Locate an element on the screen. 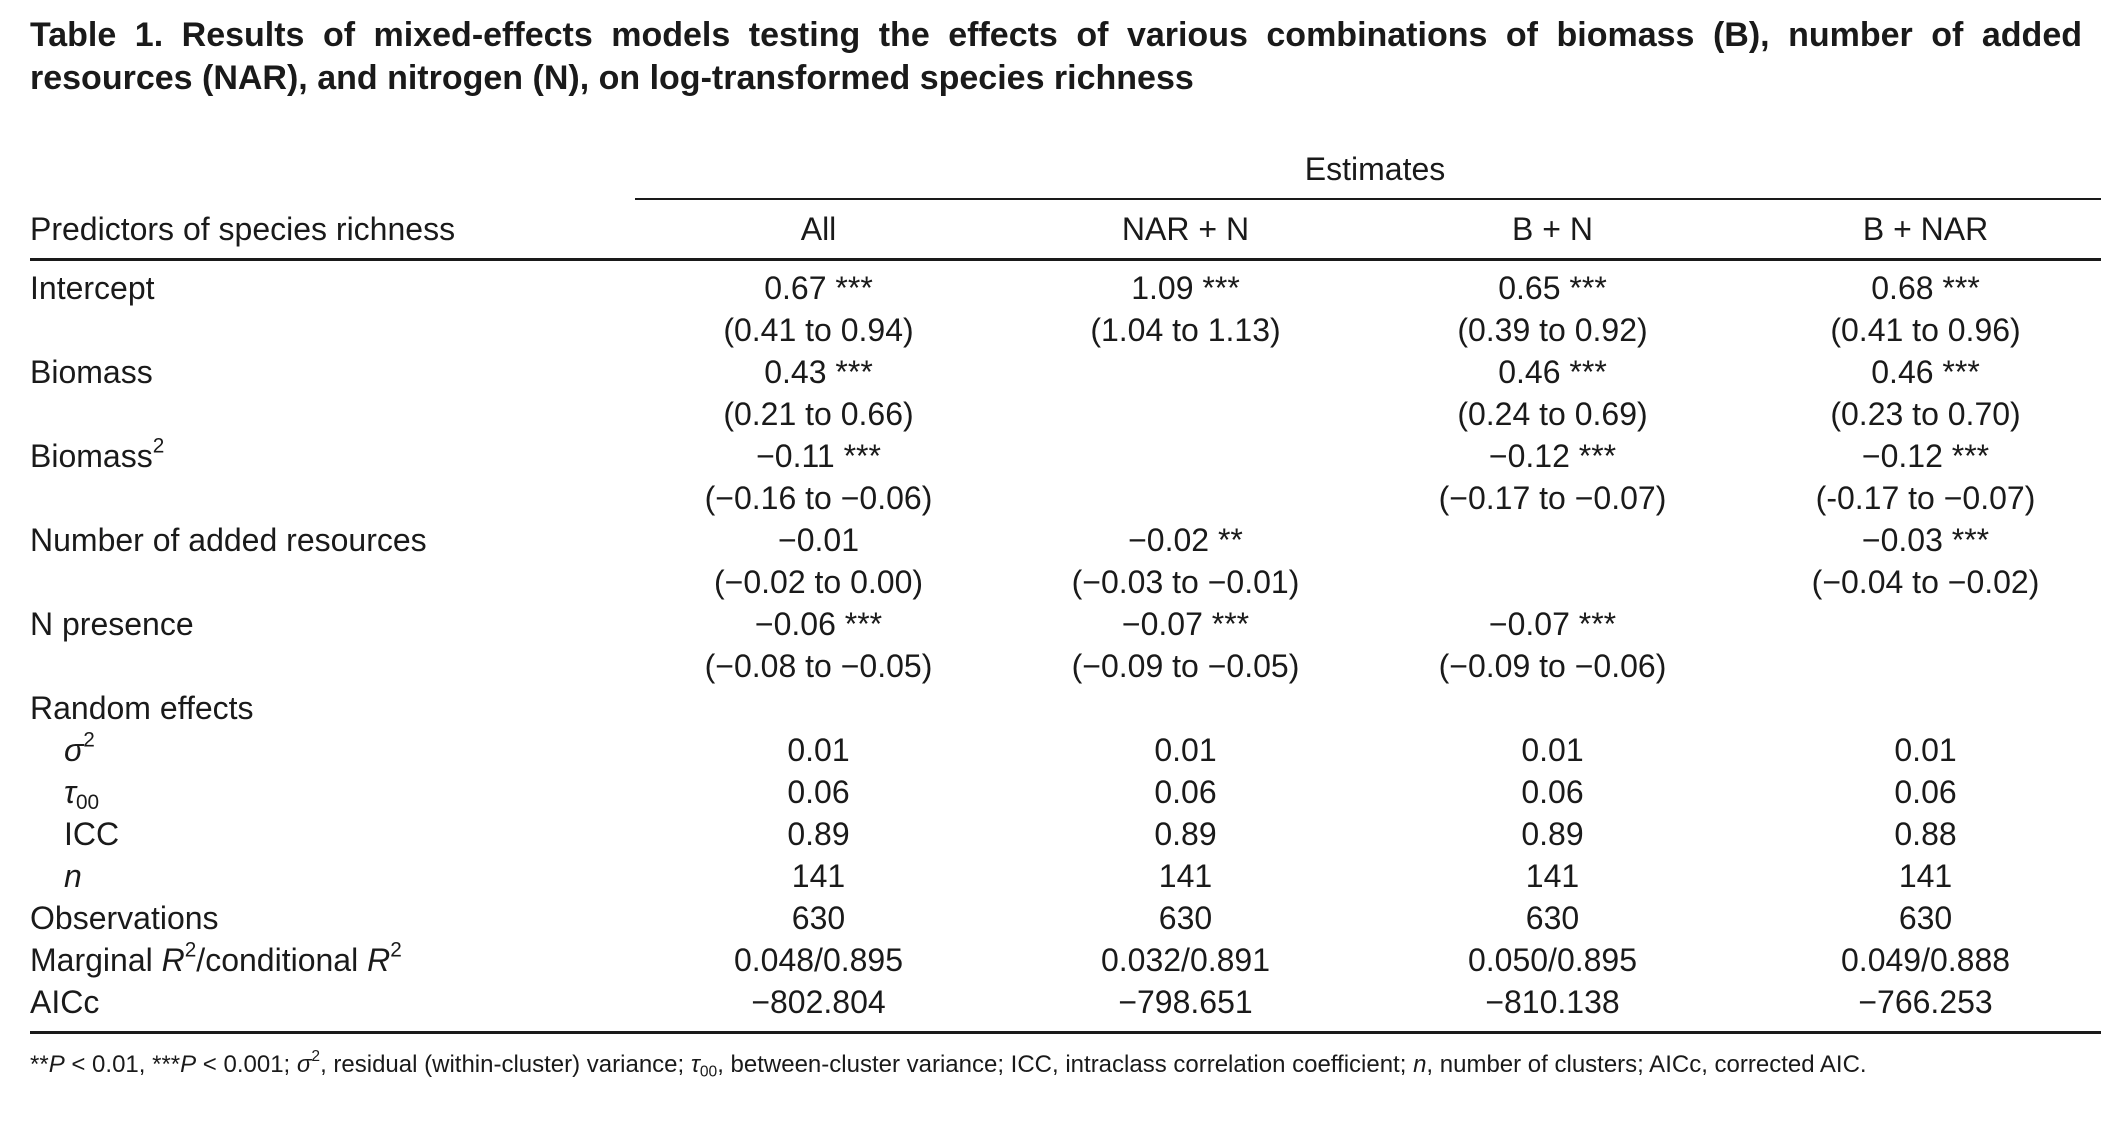 This screenshot has width=2101, height=1136. row-label-sigma-squared: σ2 is located at coordinates (332, 750).